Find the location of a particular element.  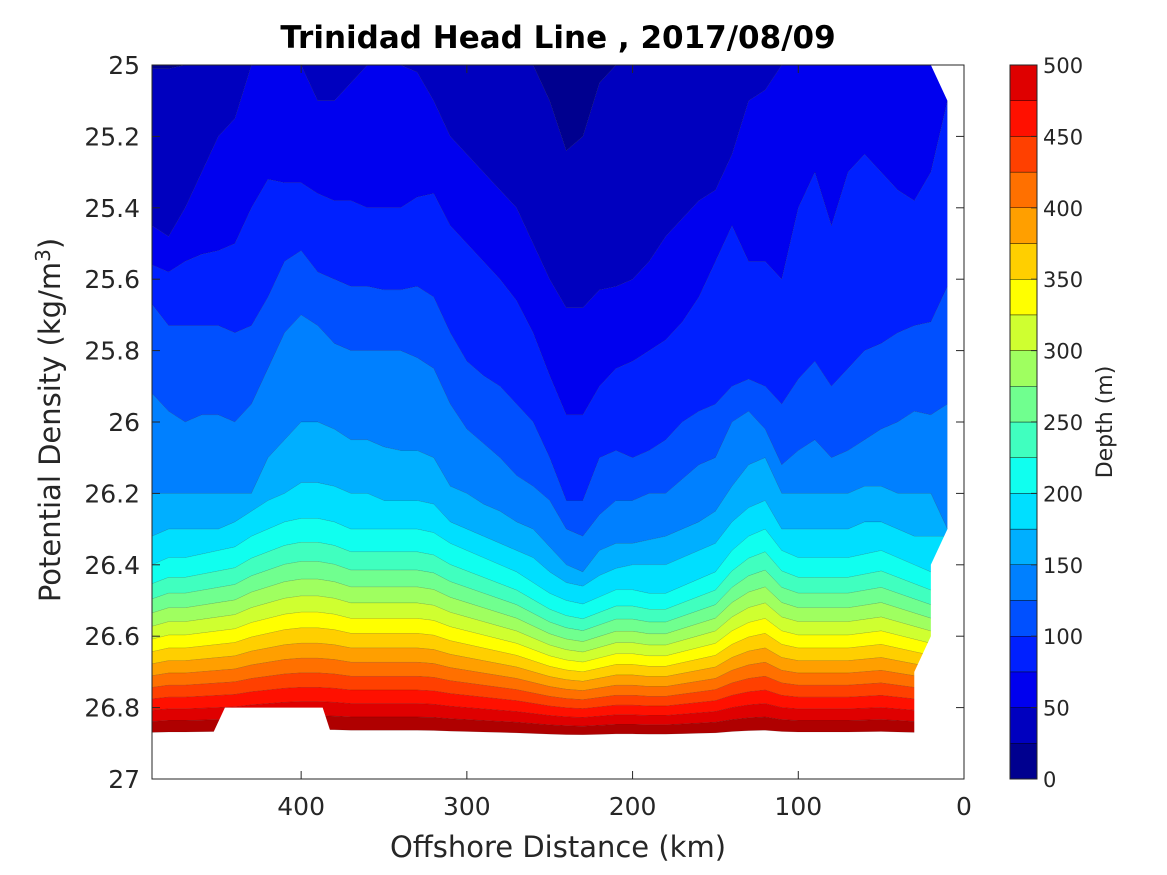

chart-title: Trinidad Head Line , 2017/08/09 is located at coordinates (557, 38).